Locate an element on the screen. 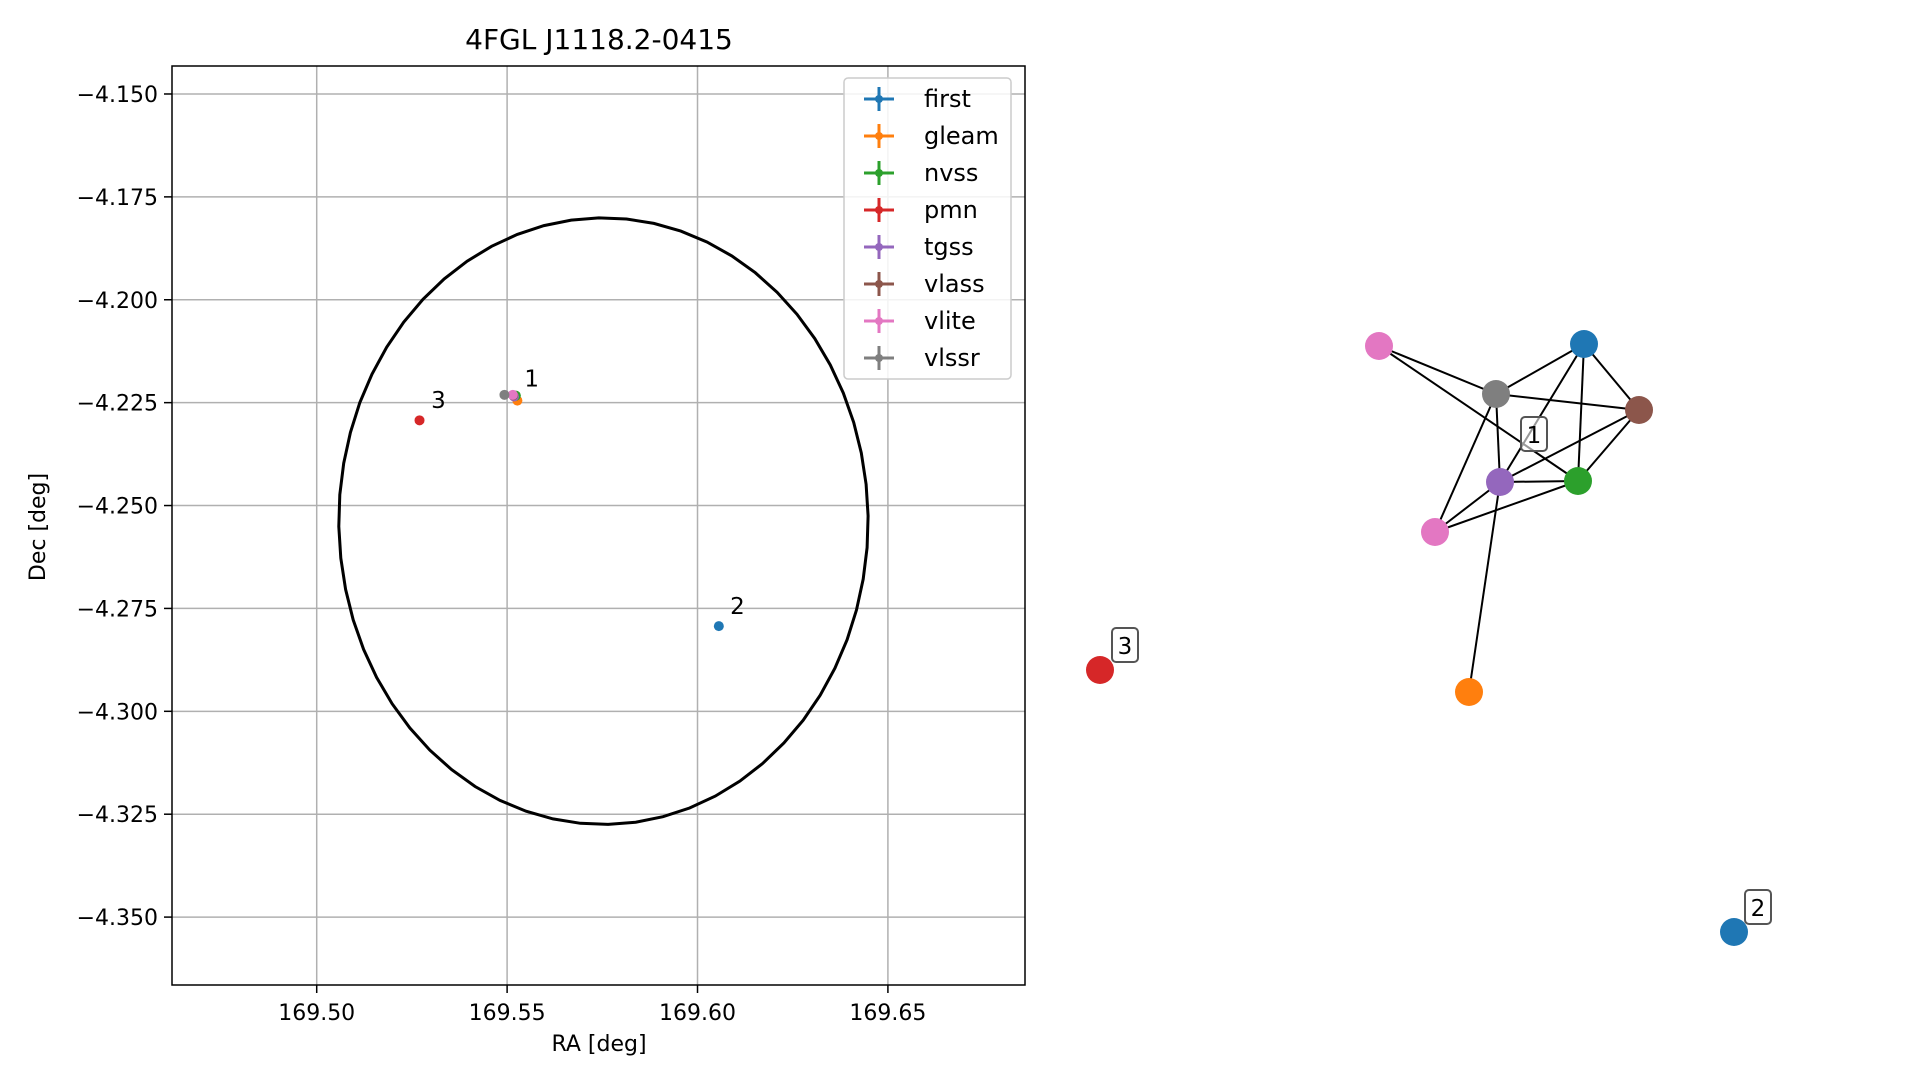  point-label: 2 is located at coordinates (737, 607).